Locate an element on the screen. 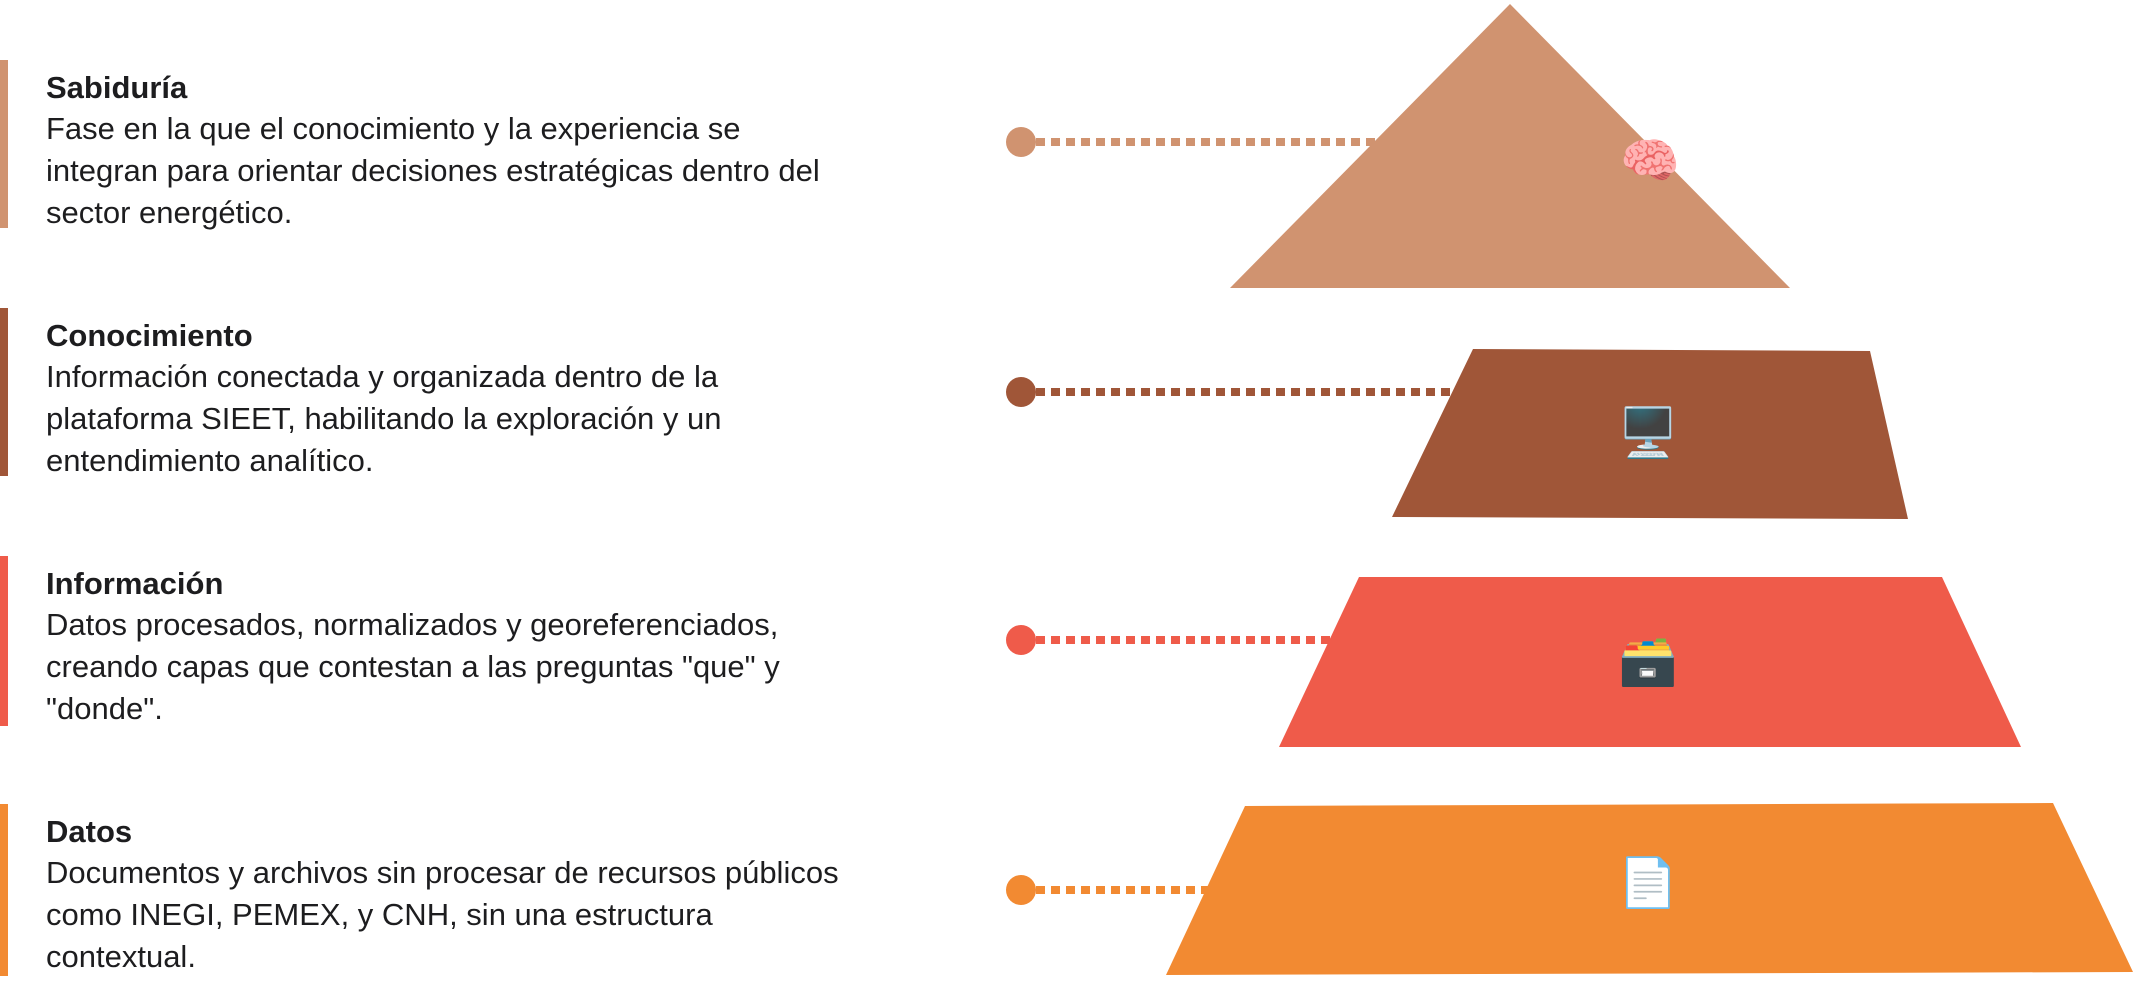  card-file-box-icon: 🗃️ is located at coordinates (1648, 661).